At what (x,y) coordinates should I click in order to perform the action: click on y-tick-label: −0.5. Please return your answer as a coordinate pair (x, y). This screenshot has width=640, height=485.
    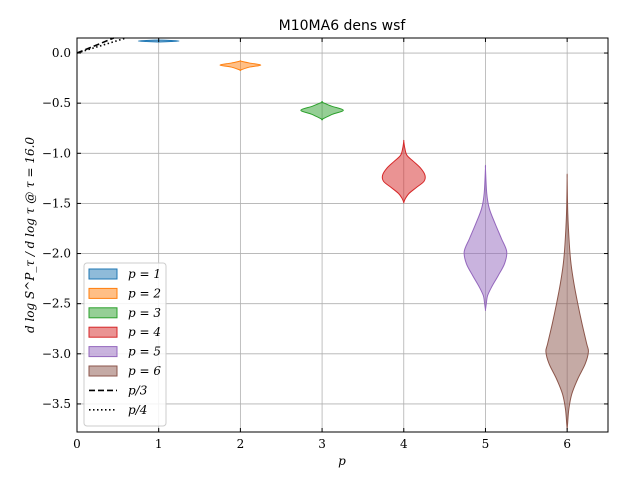
    Looking at the image, I should click on (56, 103).